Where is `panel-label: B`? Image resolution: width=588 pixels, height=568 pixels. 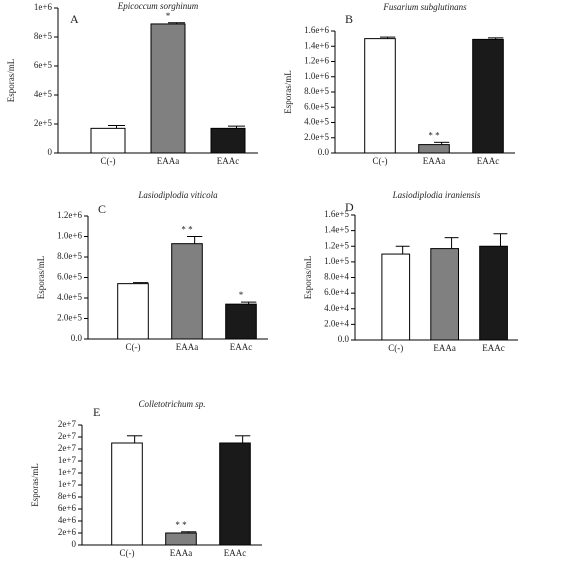 panel-label: B is located at coordinates (349, 19).